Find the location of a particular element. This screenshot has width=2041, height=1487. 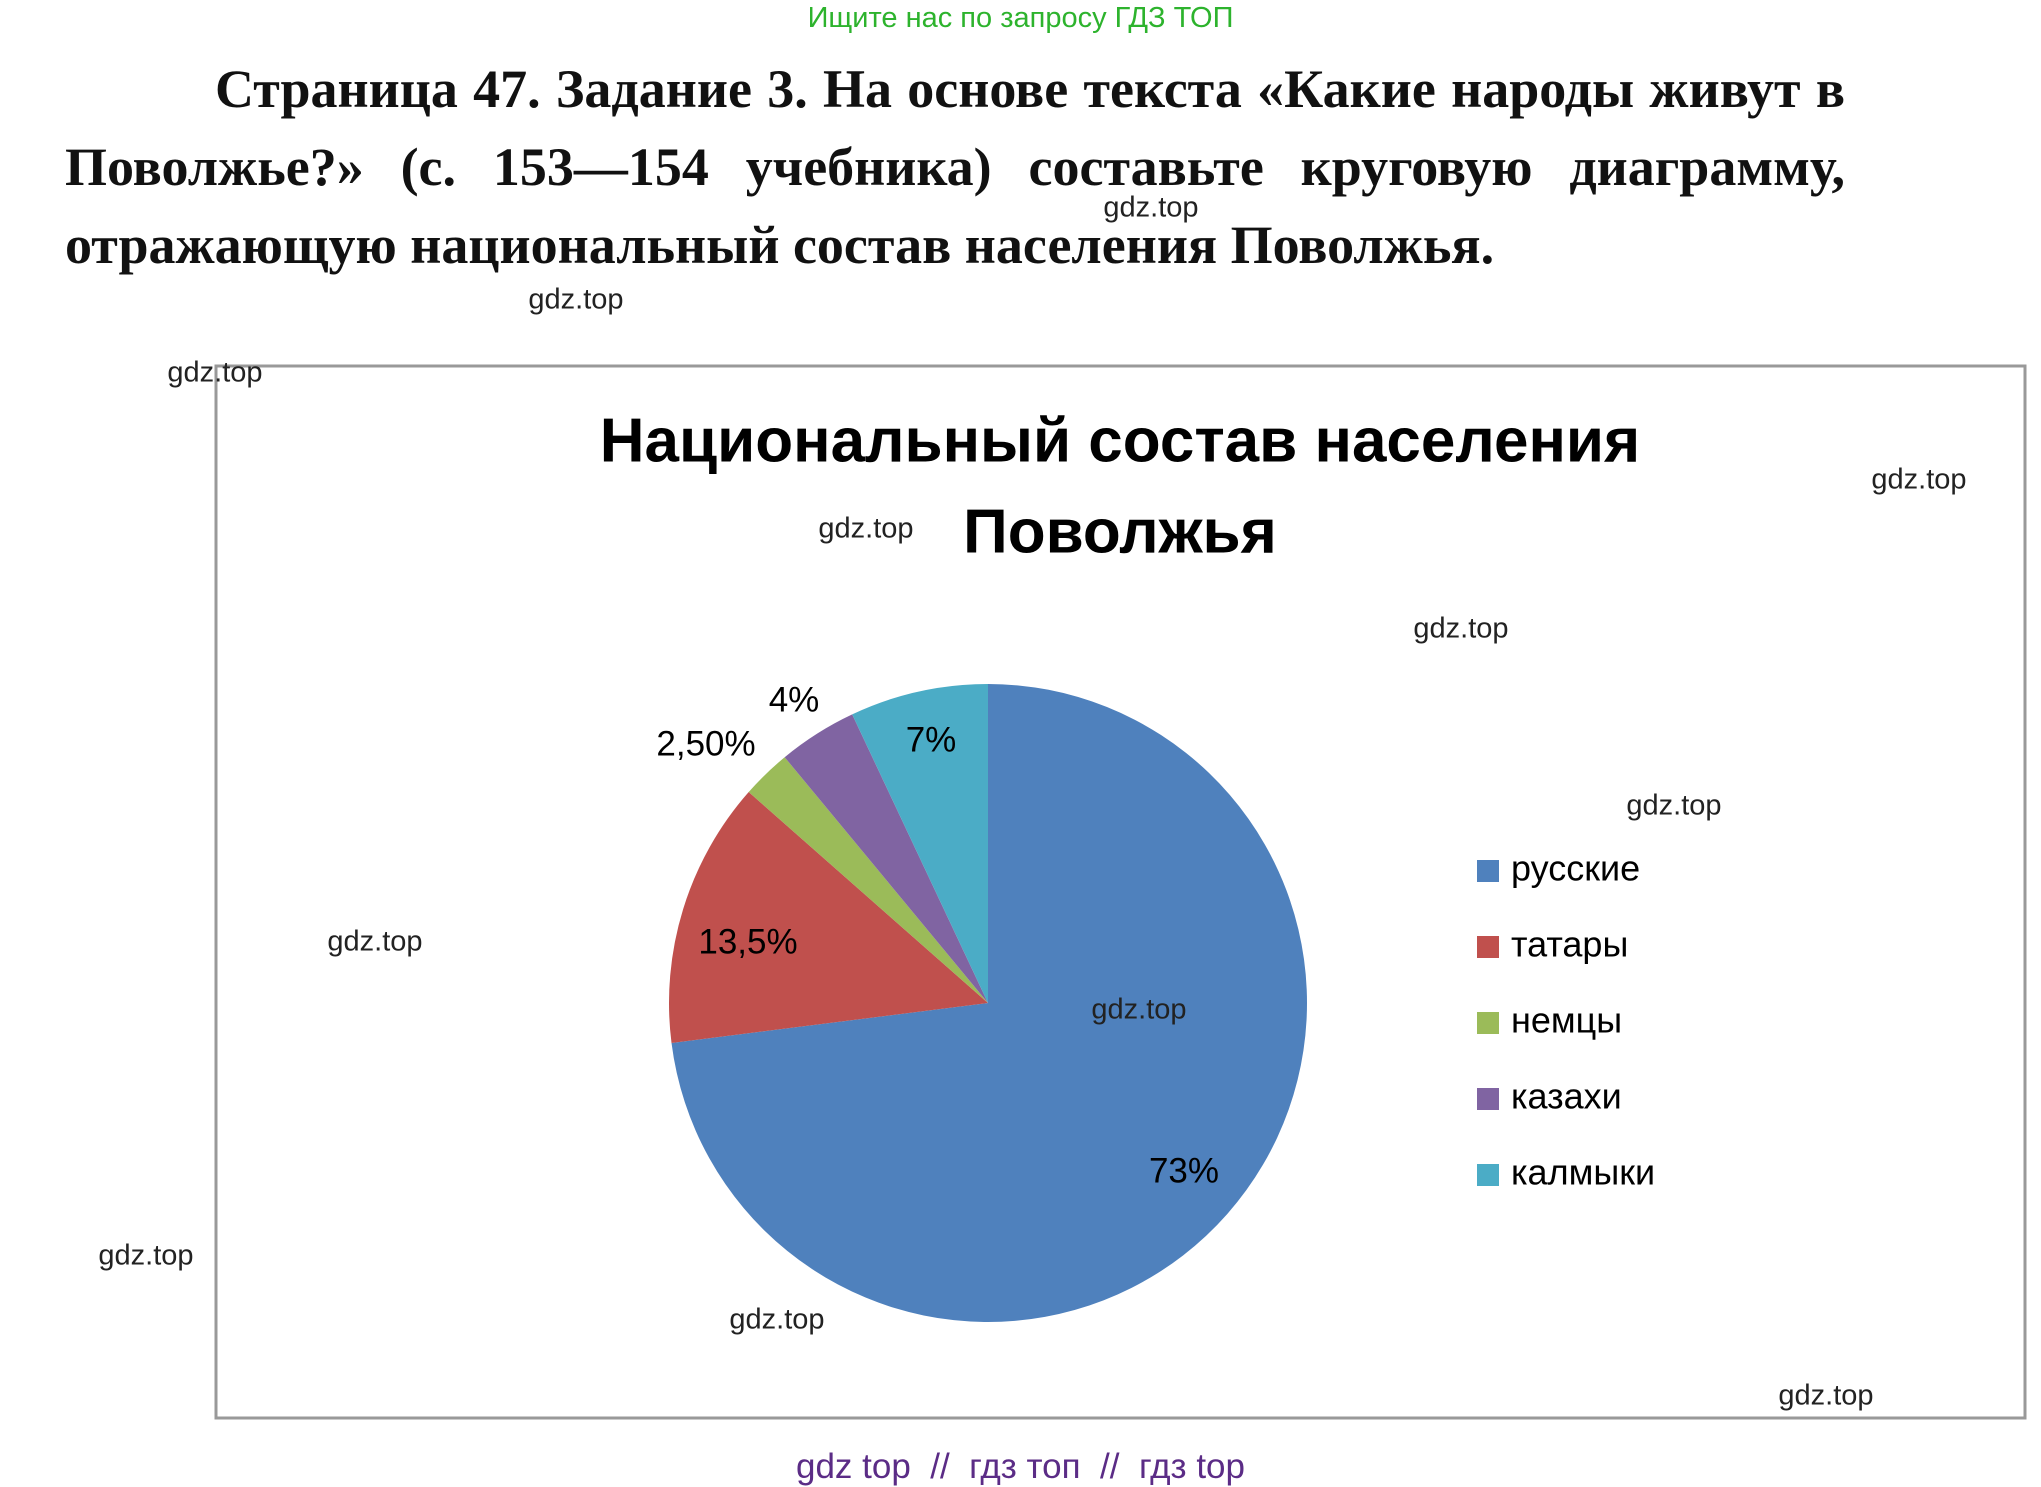

data-label: 7% is located at coordinates (931, 739).